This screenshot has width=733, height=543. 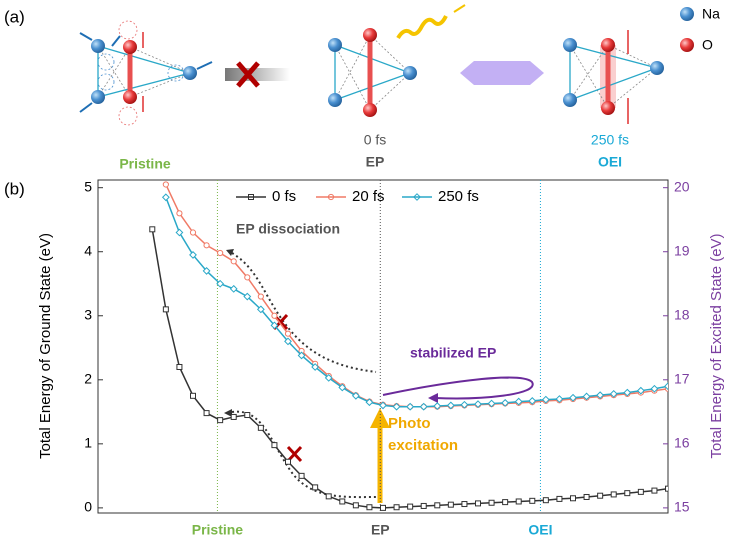 I want to click on annotation: stabilized EP, so click(x=453, y=353).